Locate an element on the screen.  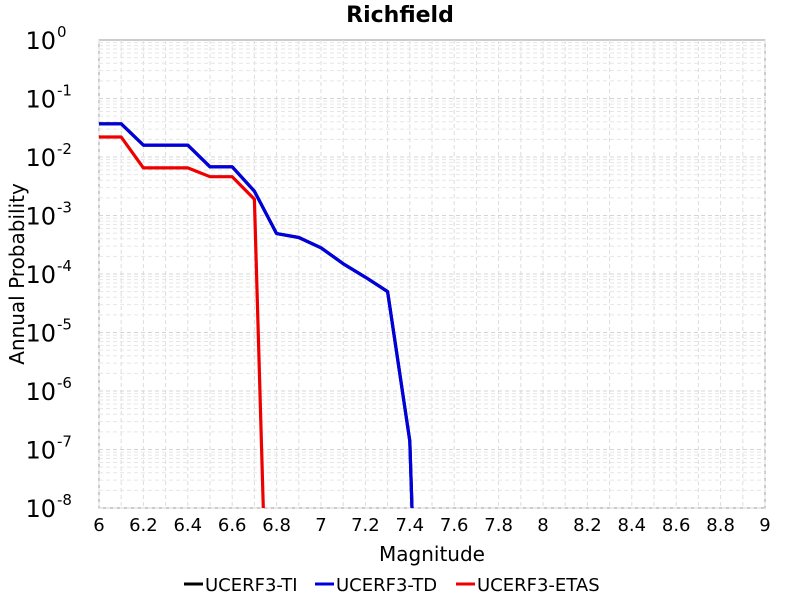
y-tick-label: 10 -2 is located at coordinates (48, 156).